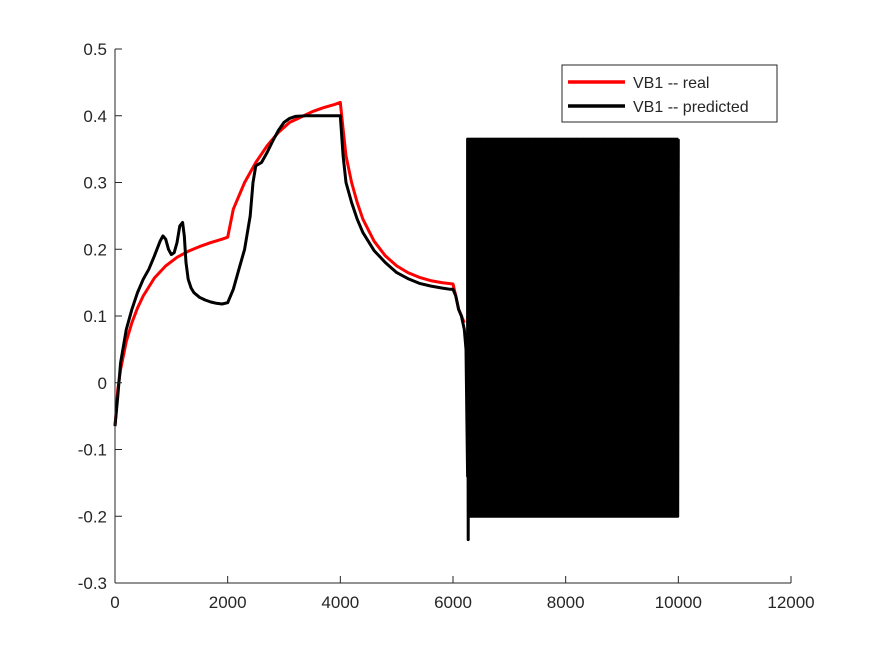  What do you see at coordinates (114, 602) in the screenshot?
I see `x-tick-label: 0` at bounding box center [114, 602].